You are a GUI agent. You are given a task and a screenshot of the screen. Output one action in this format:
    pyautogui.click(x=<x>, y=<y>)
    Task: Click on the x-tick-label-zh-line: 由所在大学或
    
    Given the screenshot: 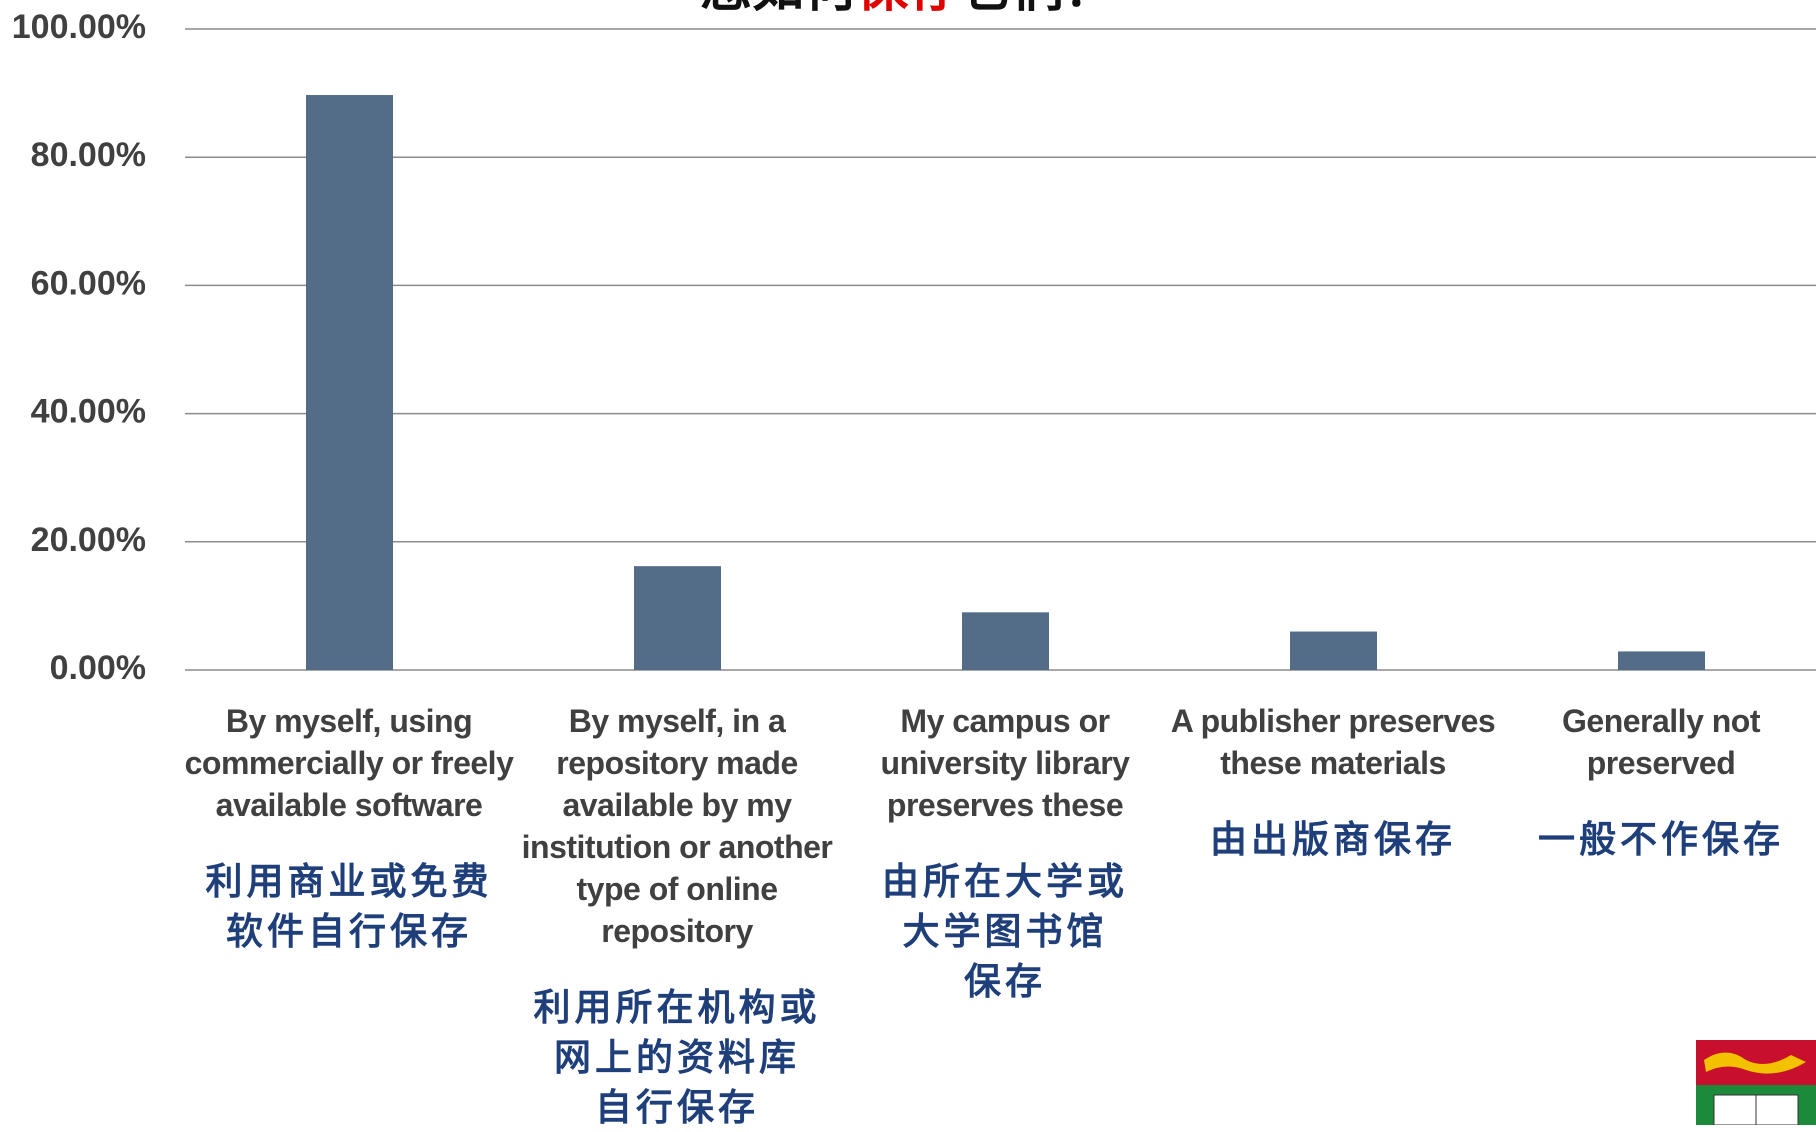 What is the action you would take?
    pyautogui.click(x=1005, y=881)
    